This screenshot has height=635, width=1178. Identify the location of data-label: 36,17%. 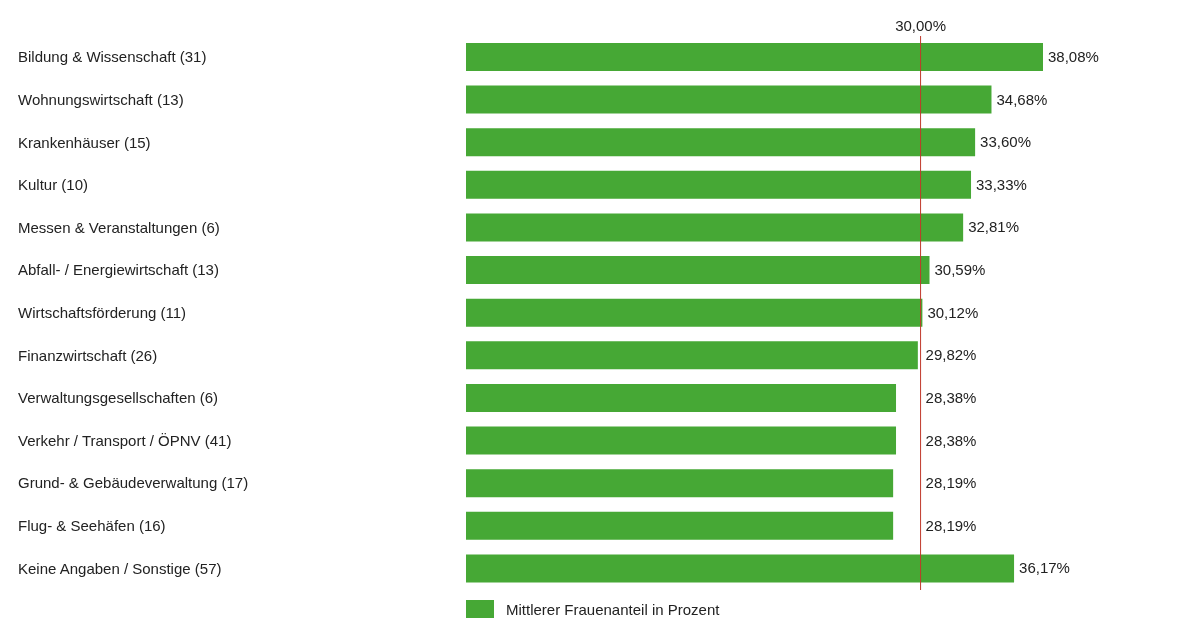
(1044, 568).